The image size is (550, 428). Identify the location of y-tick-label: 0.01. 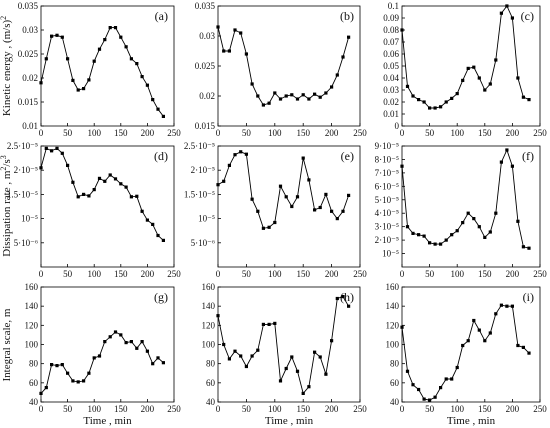
(391, 114).